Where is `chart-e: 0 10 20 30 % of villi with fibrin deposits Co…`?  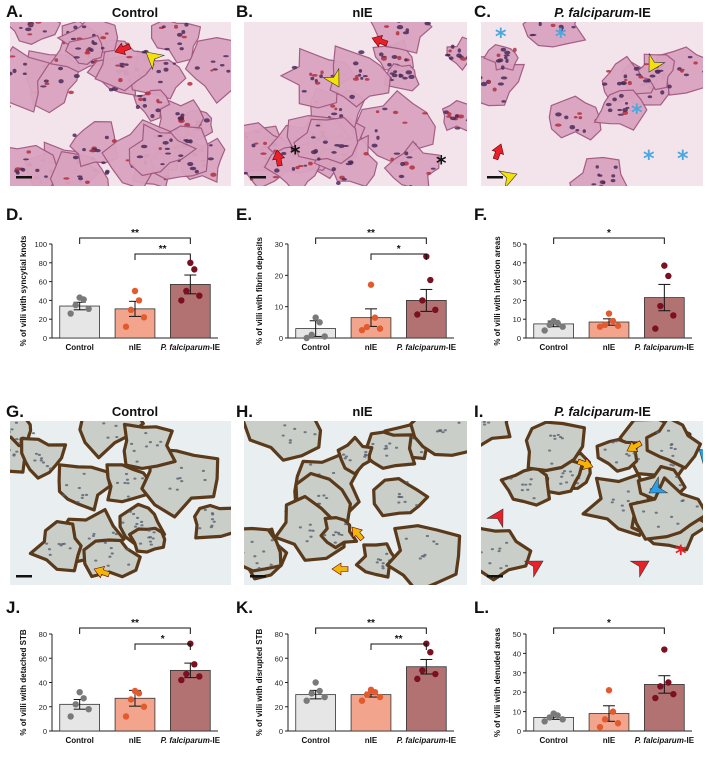
chart-e: 0 10 20 30 % of villi with fibrin deposits Co… is located at coordinates (351, 298).